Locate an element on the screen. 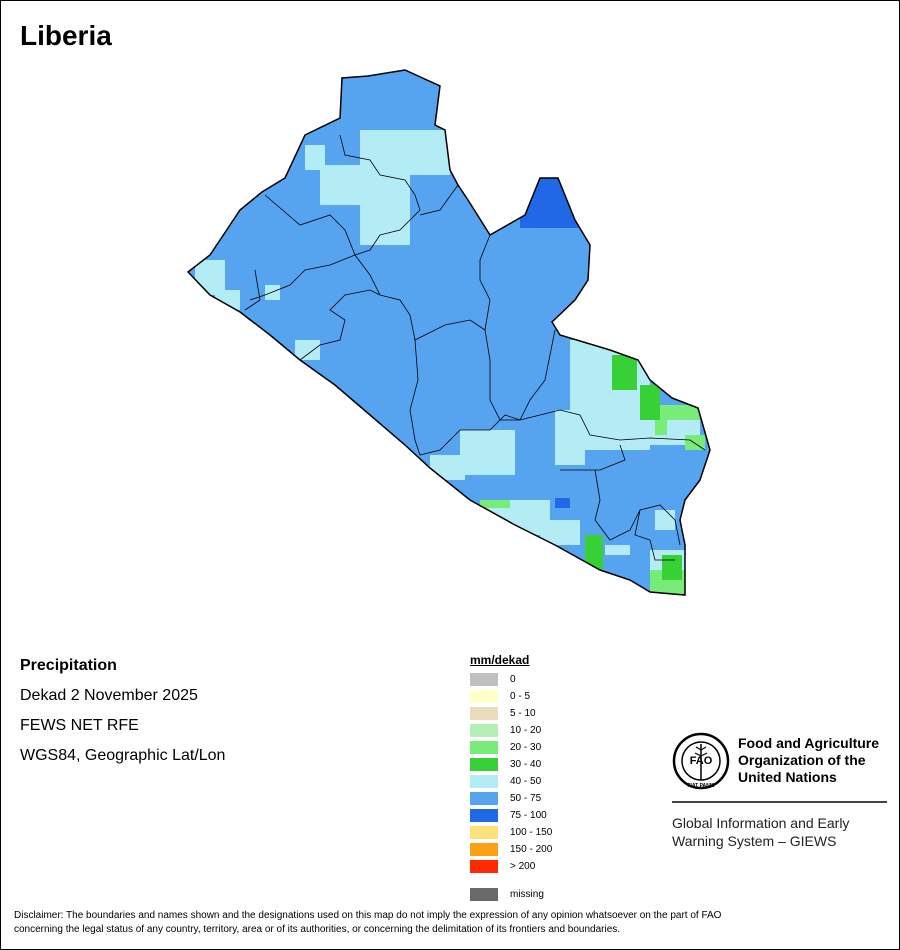 This screenshot has height=950, width=900. legend-item: 50 - 75 is located at coordinates (511, 798).